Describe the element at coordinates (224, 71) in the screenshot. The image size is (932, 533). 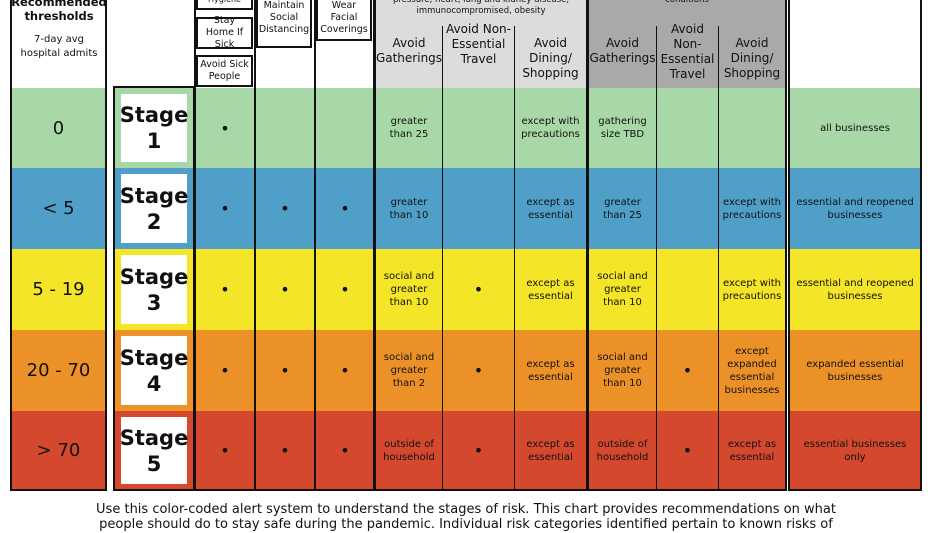
I see `avoid-sick-box: Avoid Sick People` at that location.